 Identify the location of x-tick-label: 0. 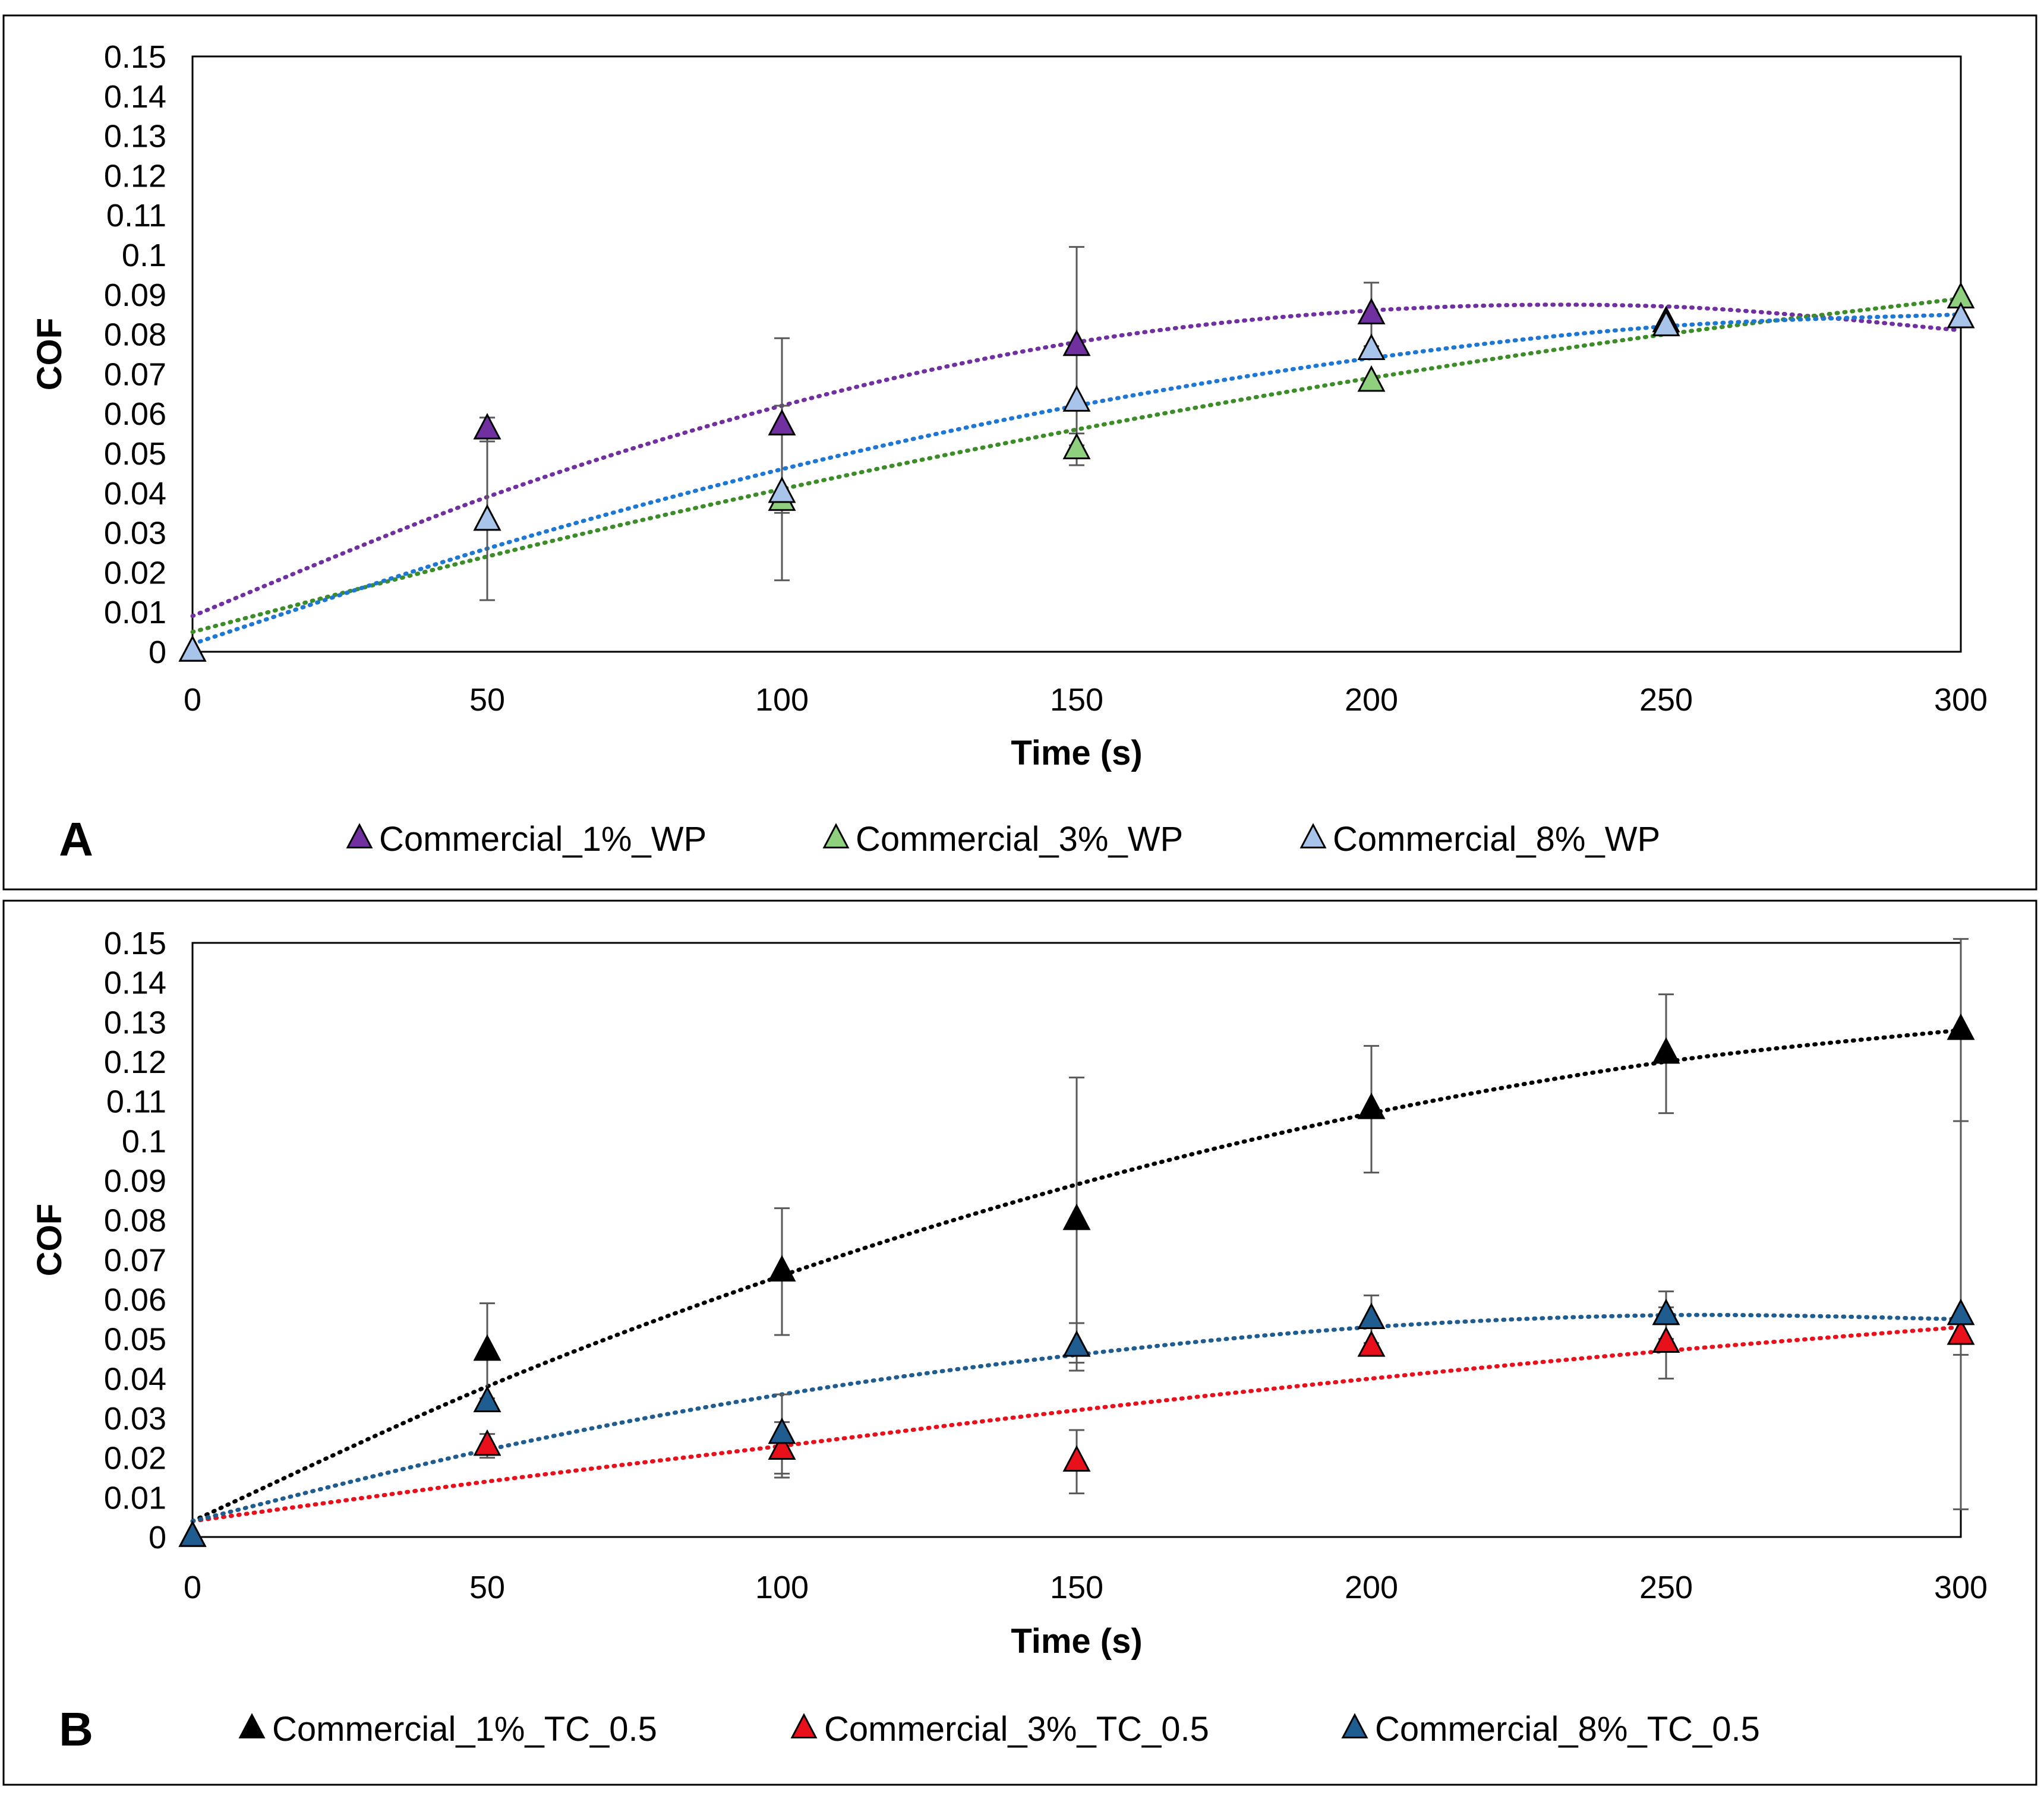
(192, 700).